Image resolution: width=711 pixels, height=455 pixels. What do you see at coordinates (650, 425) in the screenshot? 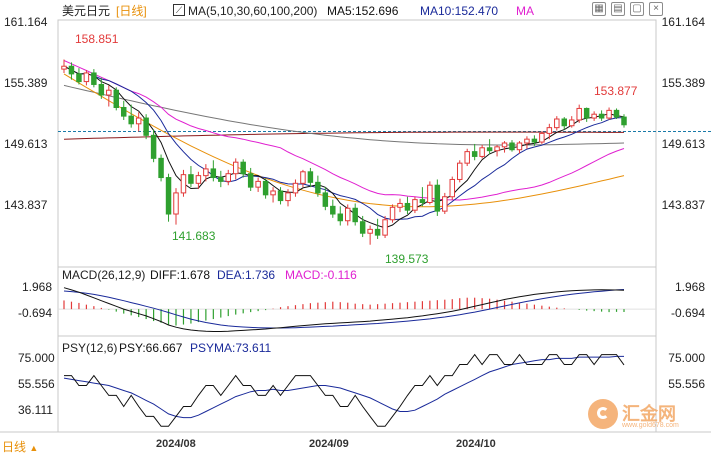
I see `watermark-subtext: www.gold678.com` at bounding box center [650, 425].